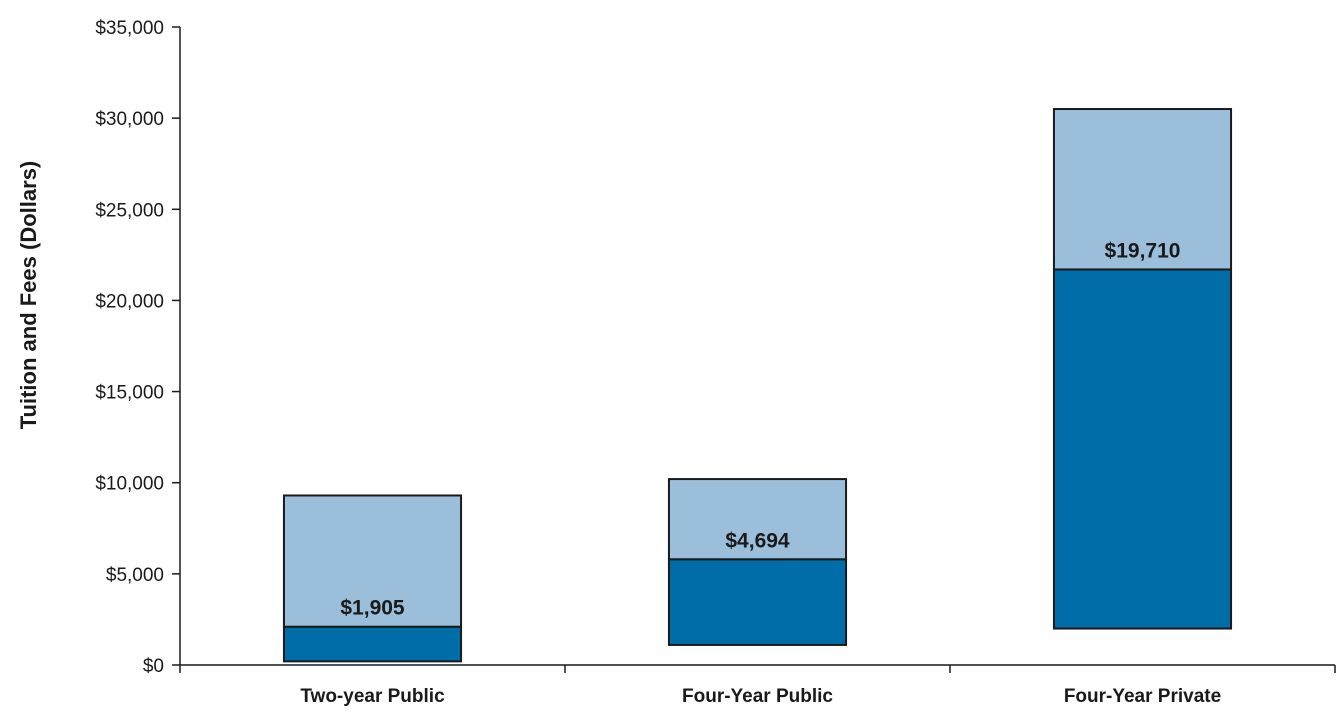 The width and height of the screenshot is (1338, 712). I want to click on x-category-label: Four-Year Public, so click(757, 696).